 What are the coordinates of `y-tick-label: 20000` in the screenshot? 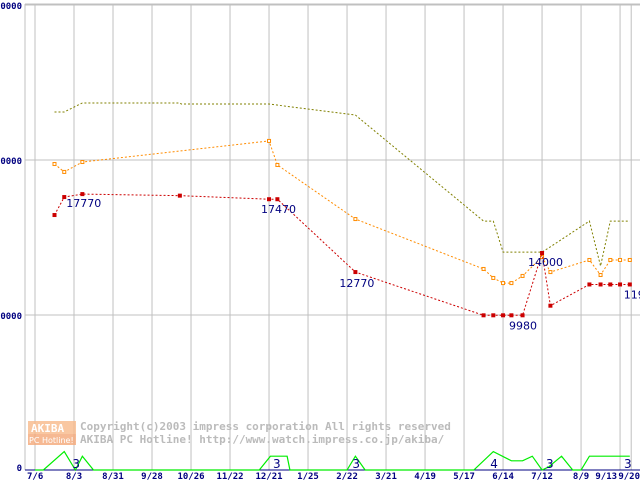 It's located at (11, 162).